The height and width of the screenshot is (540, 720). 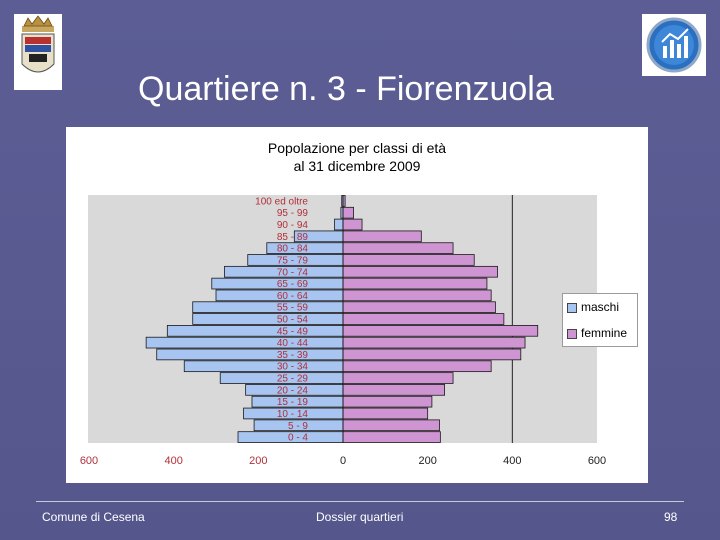 What do you see at coordinates (281, 201) in the screenshot?
I see `category-label: 100 ed oltre` at bounding box center [281, 201].